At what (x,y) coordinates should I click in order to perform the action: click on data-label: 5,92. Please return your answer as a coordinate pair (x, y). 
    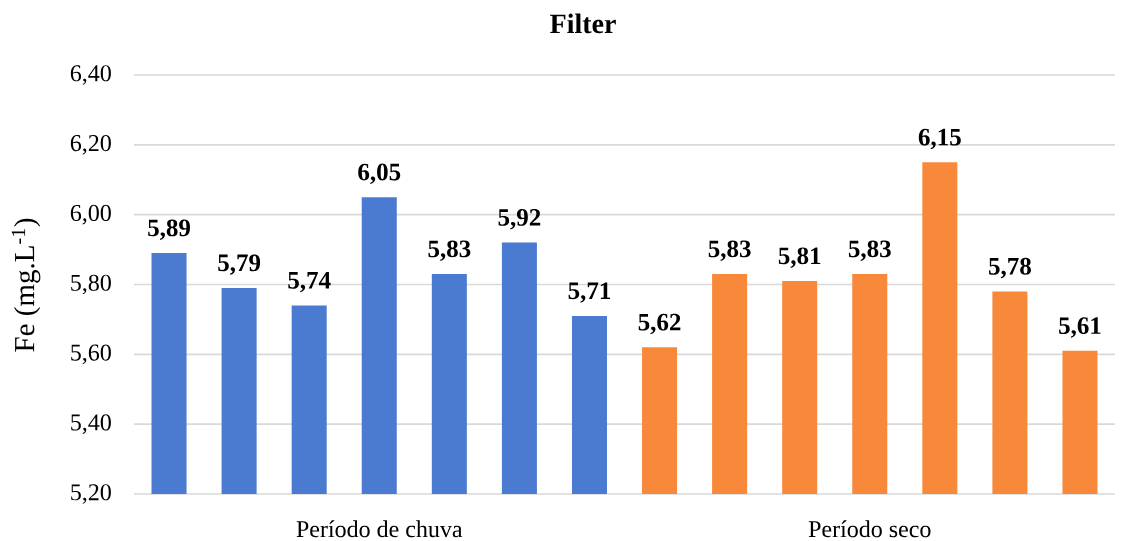
    Looking at the image, I should click on (519, 219).